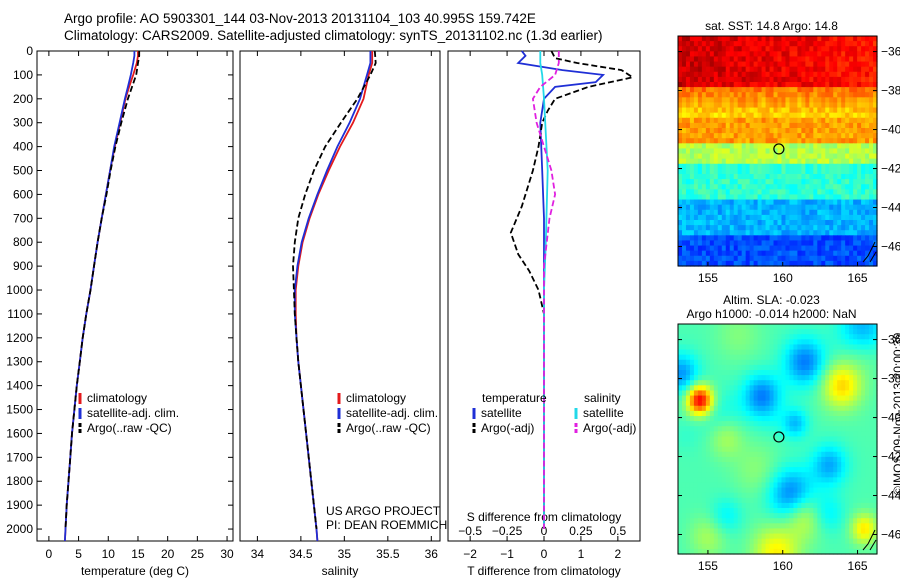  Describe the element at coordinates (771, 314) in the screenshot. I see `sla_map-title: Argo h1000: -0.014 h2000: NaN` at that location.